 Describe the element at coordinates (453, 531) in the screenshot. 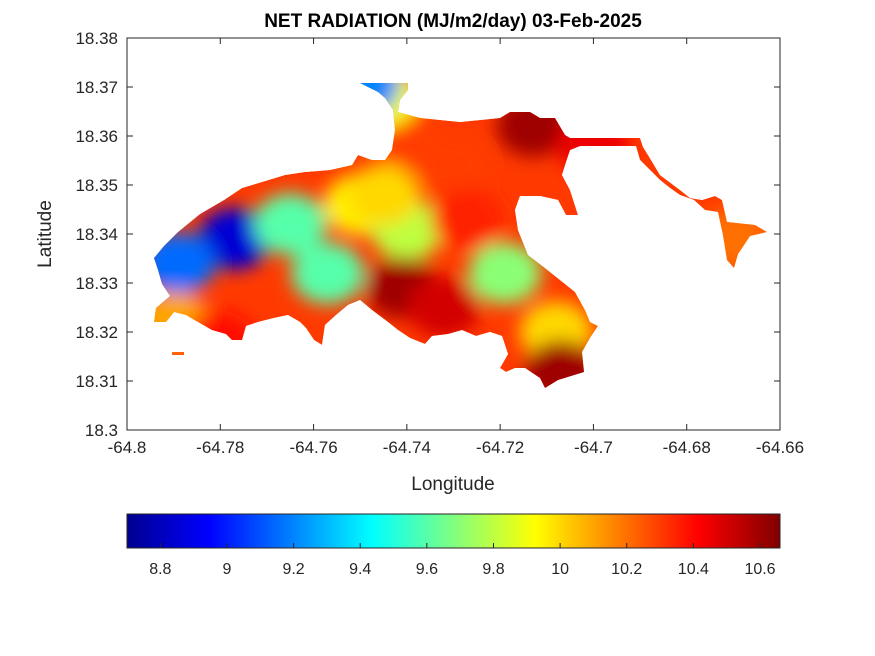

I see `colorbar-gradient` at that location.